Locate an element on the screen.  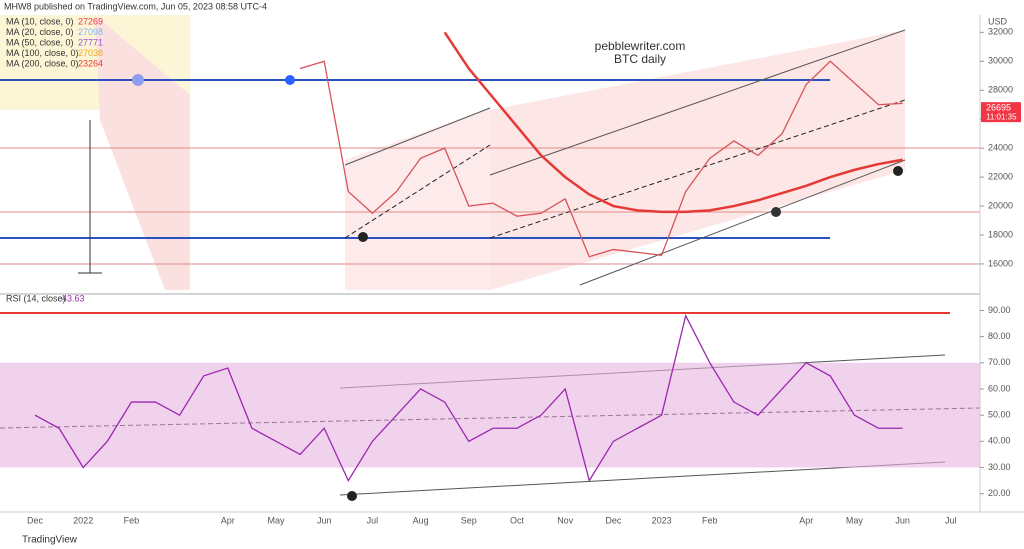
legend-value: 23264 is located at coordinates (90, 63).